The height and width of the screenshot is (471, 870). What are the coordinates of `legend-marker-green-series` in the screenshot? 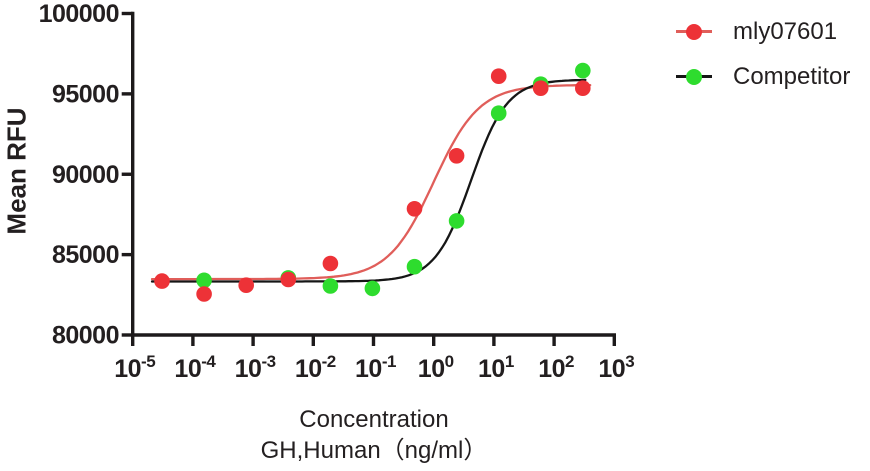 It's located at (694, 76).